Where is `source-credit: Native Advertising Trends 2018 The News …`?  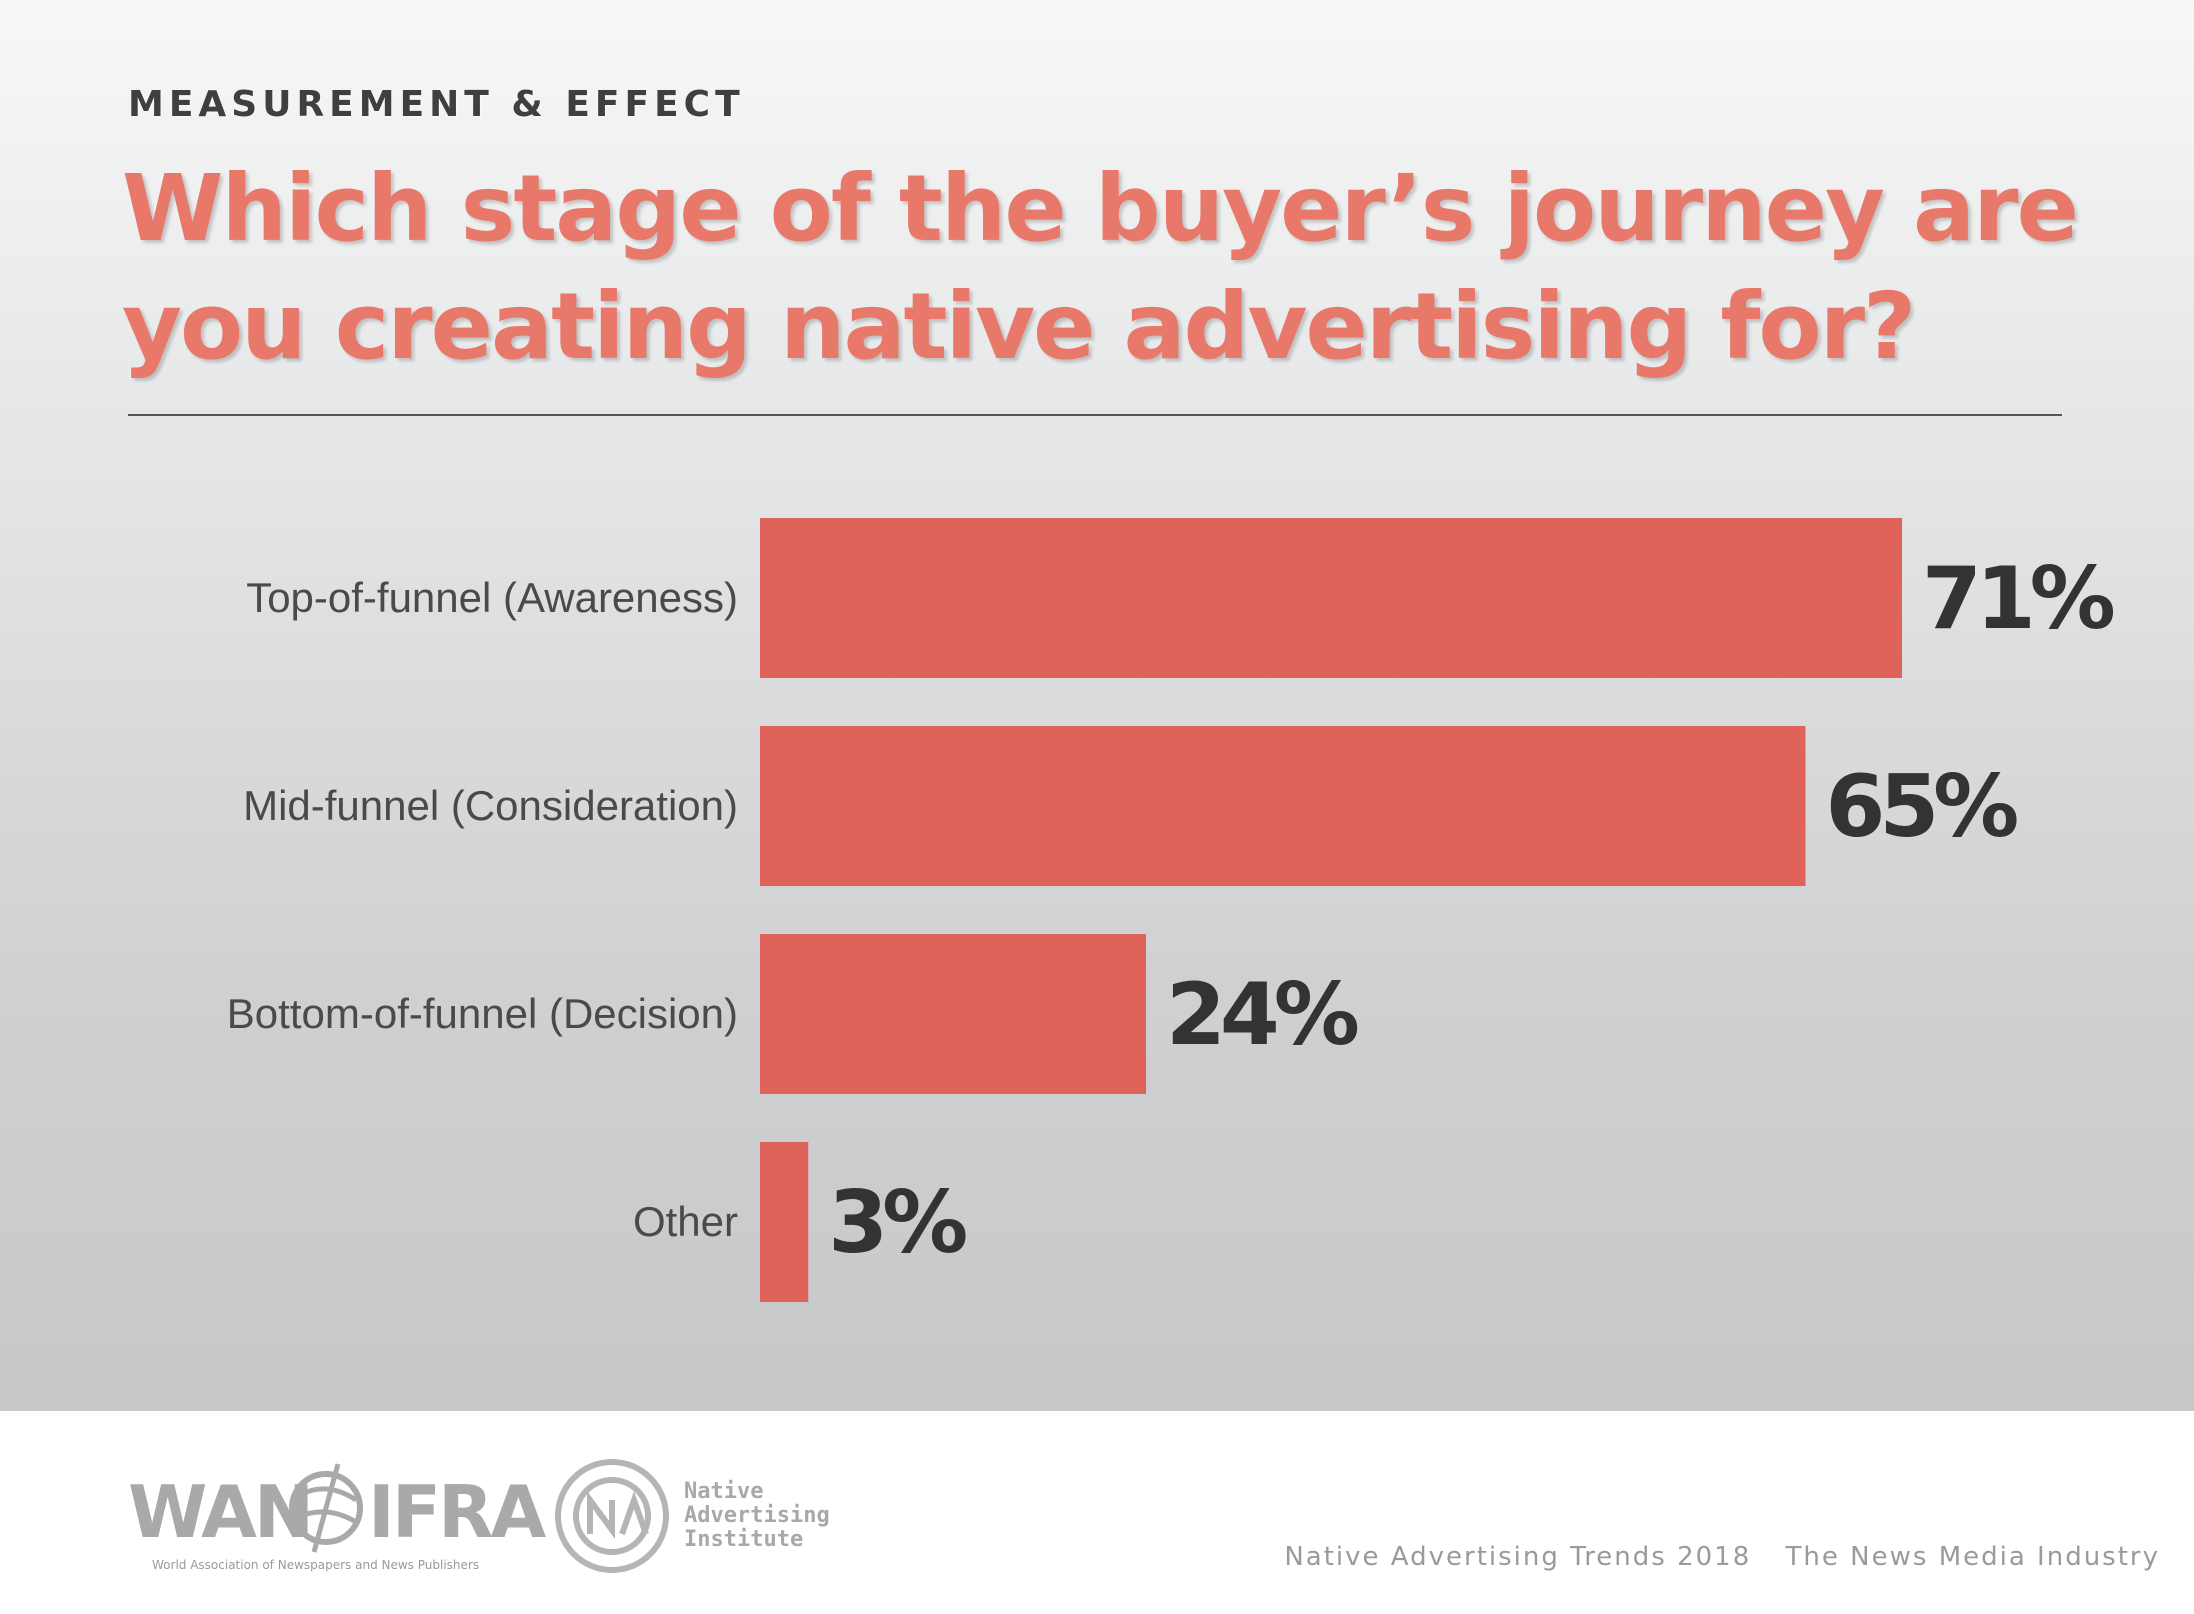 source-credit: Native Advertising Trends 2018 The News … is located at coordinates (1710, 1557).